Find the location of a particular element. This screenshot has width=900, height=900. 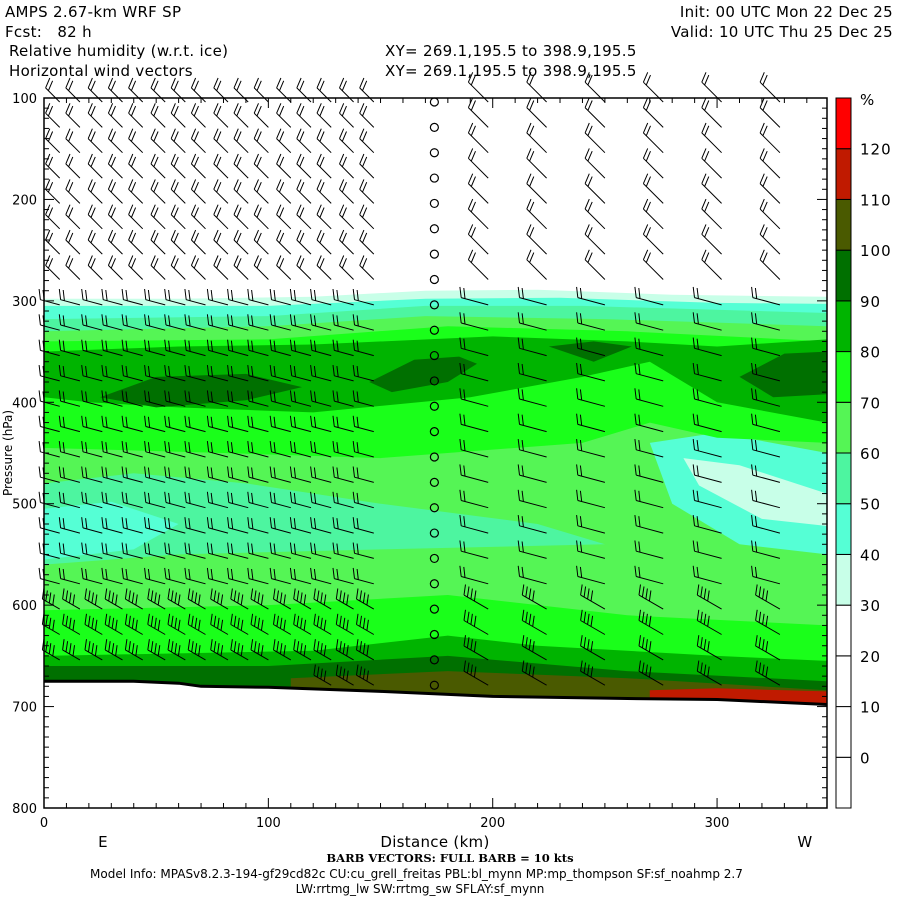

field1-xy: XY= 269.1,195.5 to 398.9,195.5 is located at coordinates (511, 51).